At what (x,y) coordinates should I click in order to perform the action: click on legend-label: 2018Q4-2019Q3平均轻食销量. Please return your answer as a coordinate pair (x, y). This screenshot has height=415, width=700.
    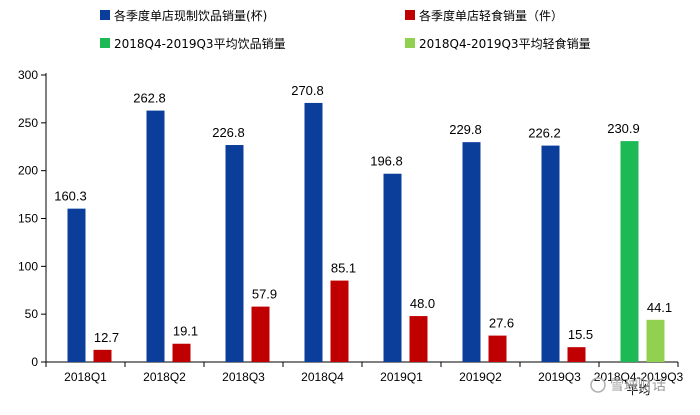
    Looking at the image, I should click on (505, 43).